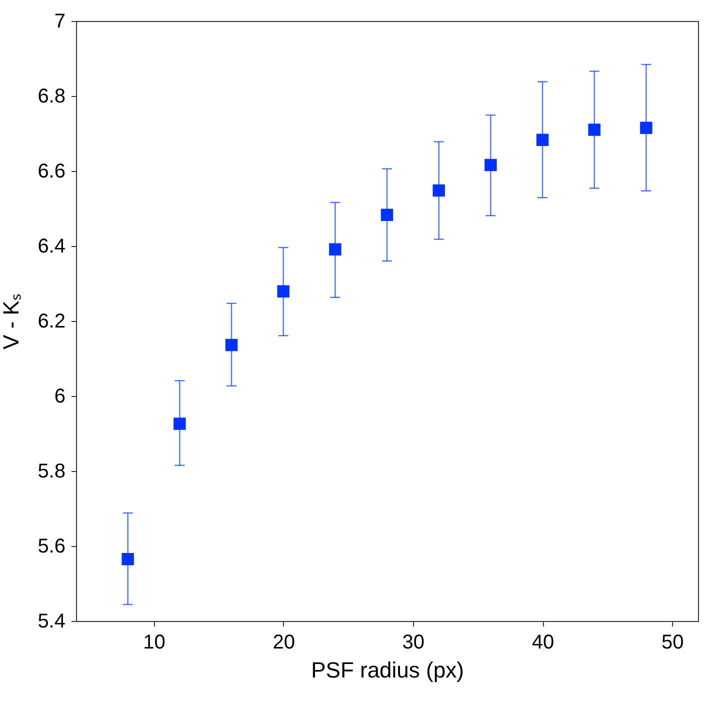 This screenshot has height=712, width=728. Describe the element at coordinates (52, 547) in the screenshot. I see `y-tick-label: 5.6` at that location.